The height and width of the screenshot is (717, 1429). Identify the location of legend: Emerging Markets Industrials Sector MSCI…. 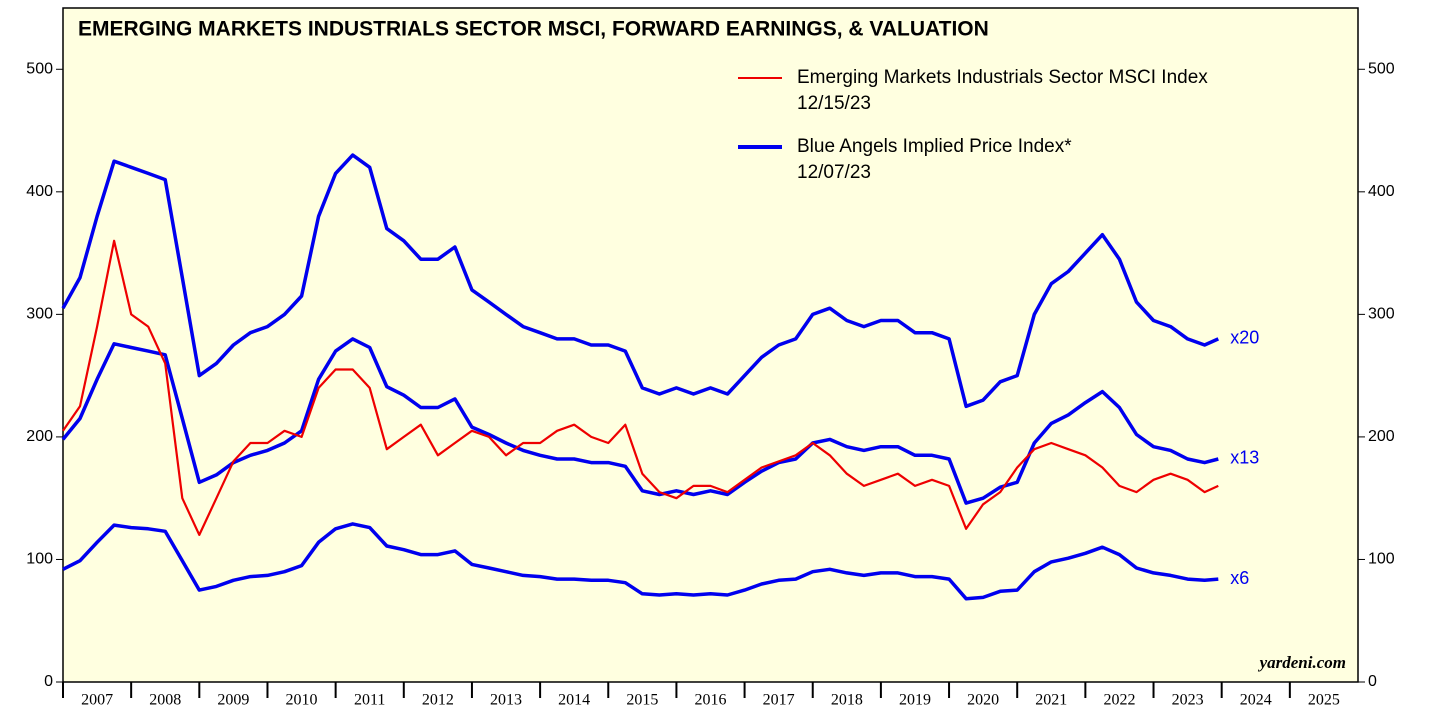
(973, 125).